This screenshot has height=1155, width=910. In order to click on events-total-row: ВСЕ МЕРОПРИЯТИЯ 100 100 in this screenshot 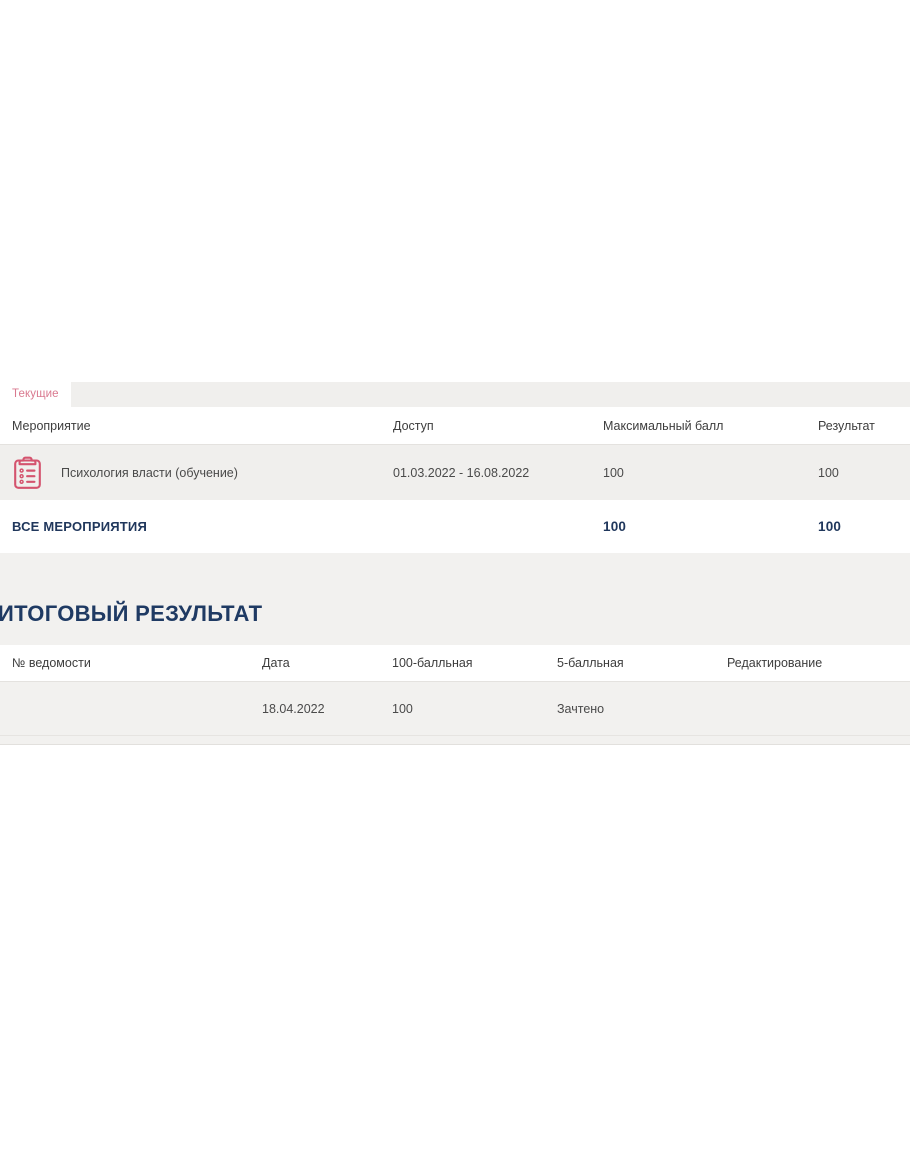, I will do `click(455, 526)`.